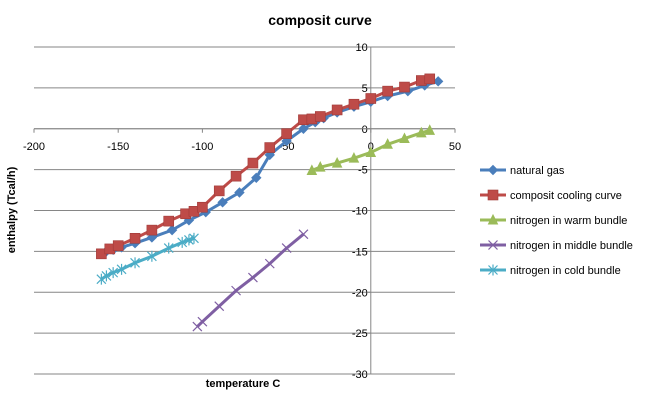 Image resolution: width=670 pixels, height=414 pixels. Describe the element at coordinates (243, 384) in the screenshot. I see `x-axis-title: temperature C` at that location.